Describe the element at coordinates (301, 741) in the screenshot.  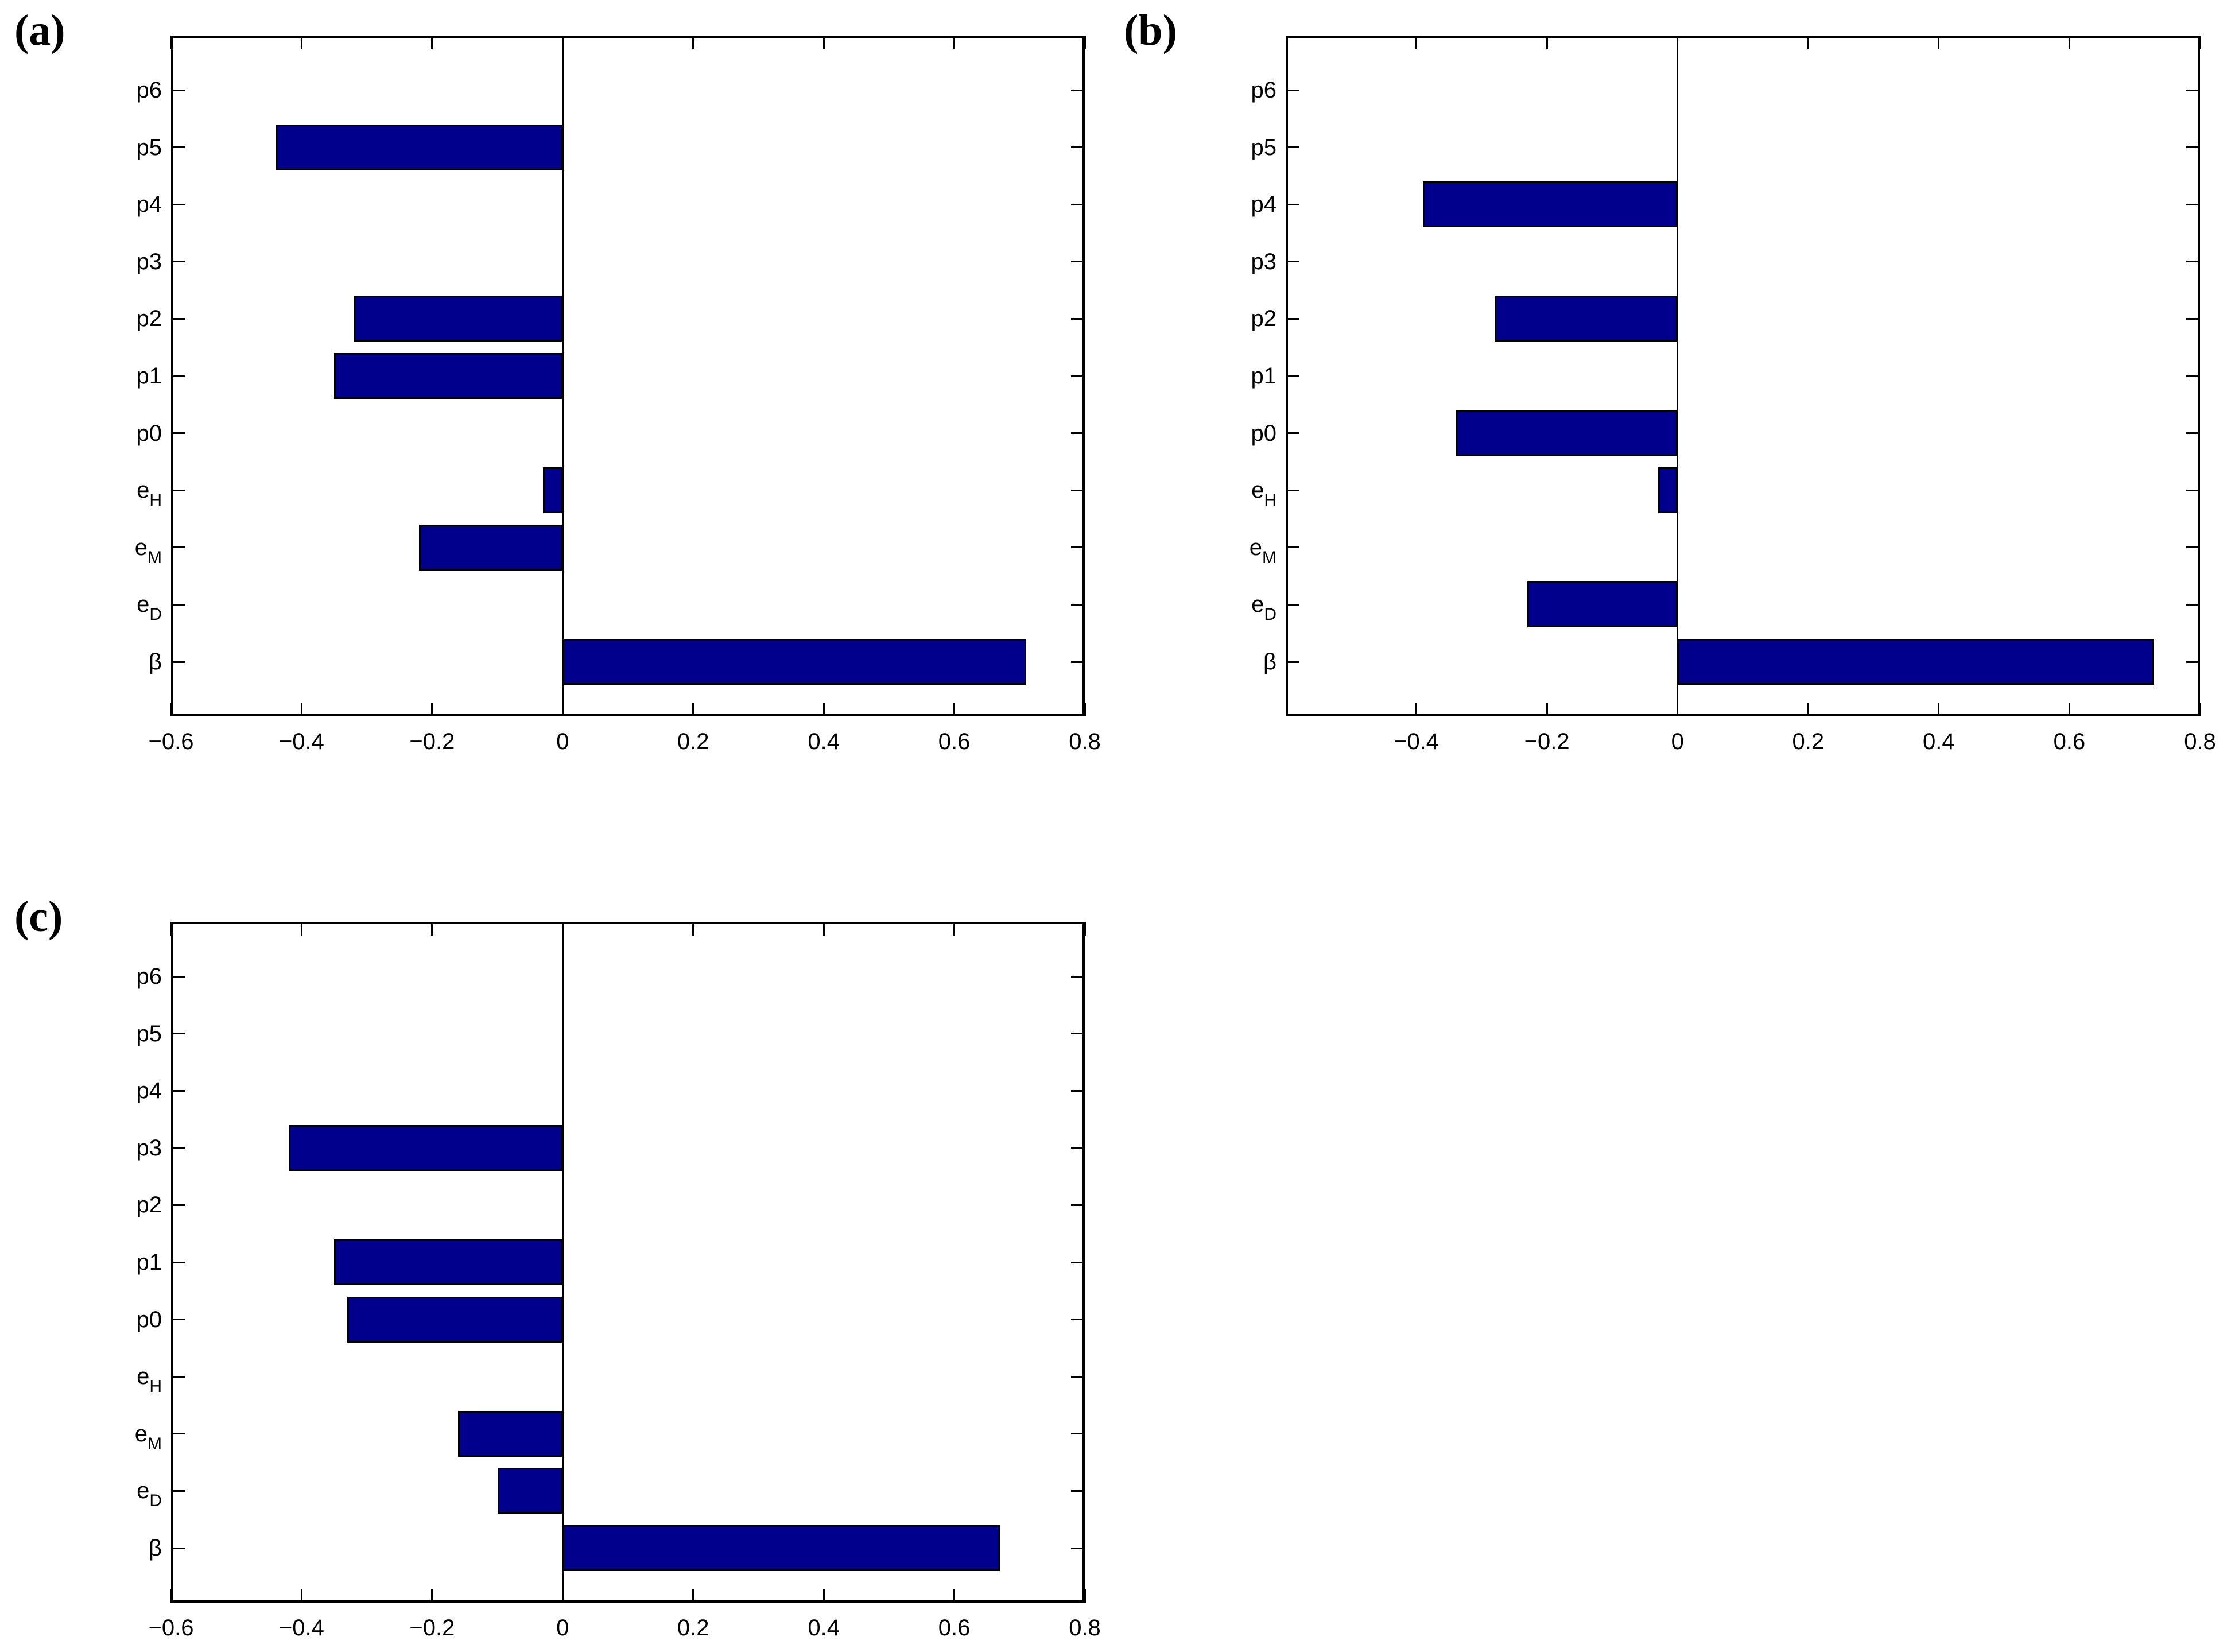
I see `x-tick-label: −0.4` at that location.